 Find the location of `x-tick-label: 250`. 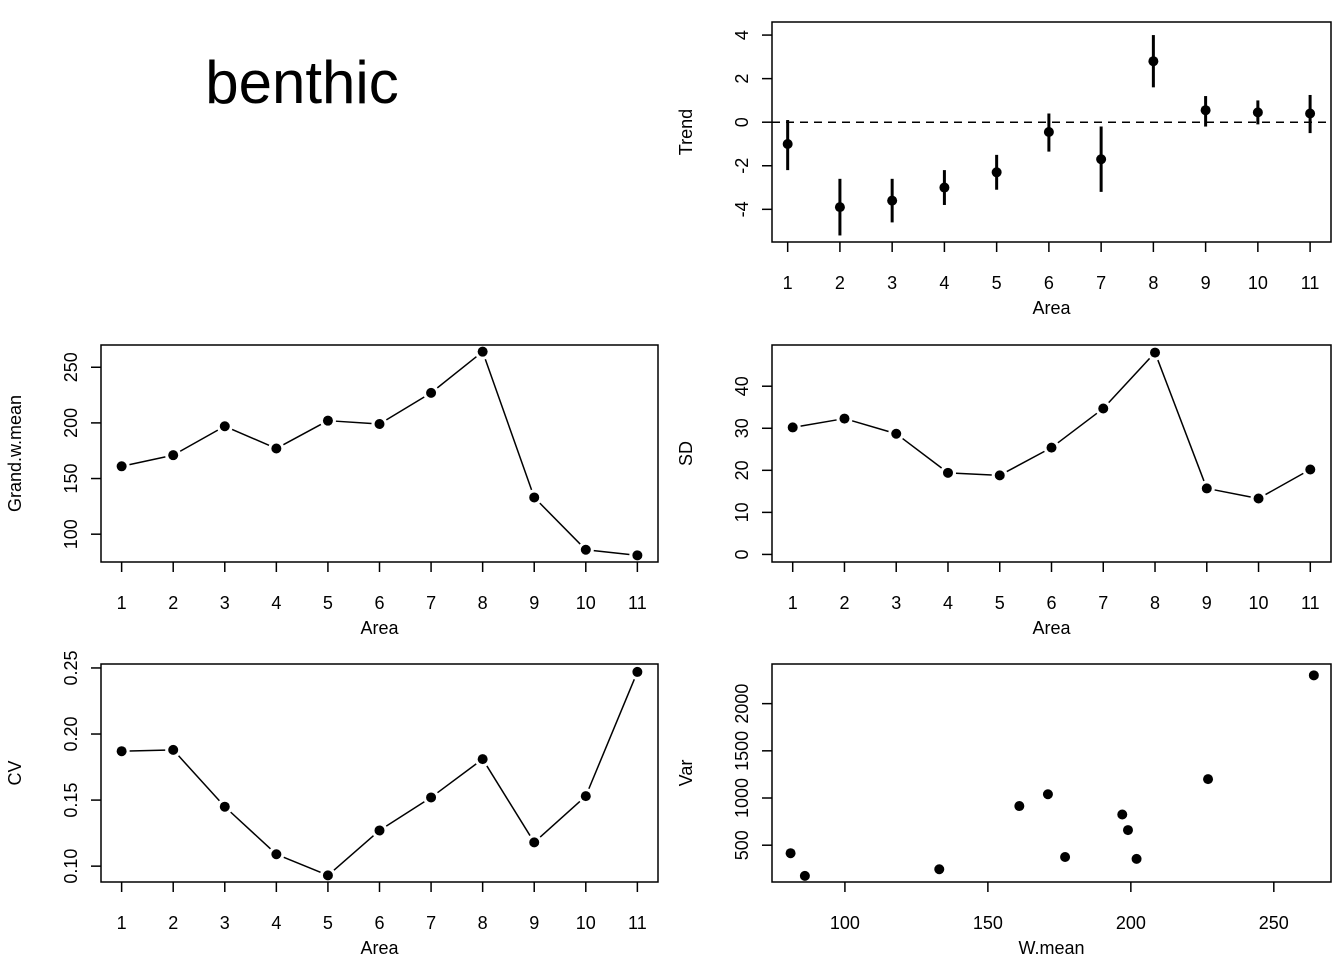

x-tick-label: 250 is located at coordinates (1274, 923).